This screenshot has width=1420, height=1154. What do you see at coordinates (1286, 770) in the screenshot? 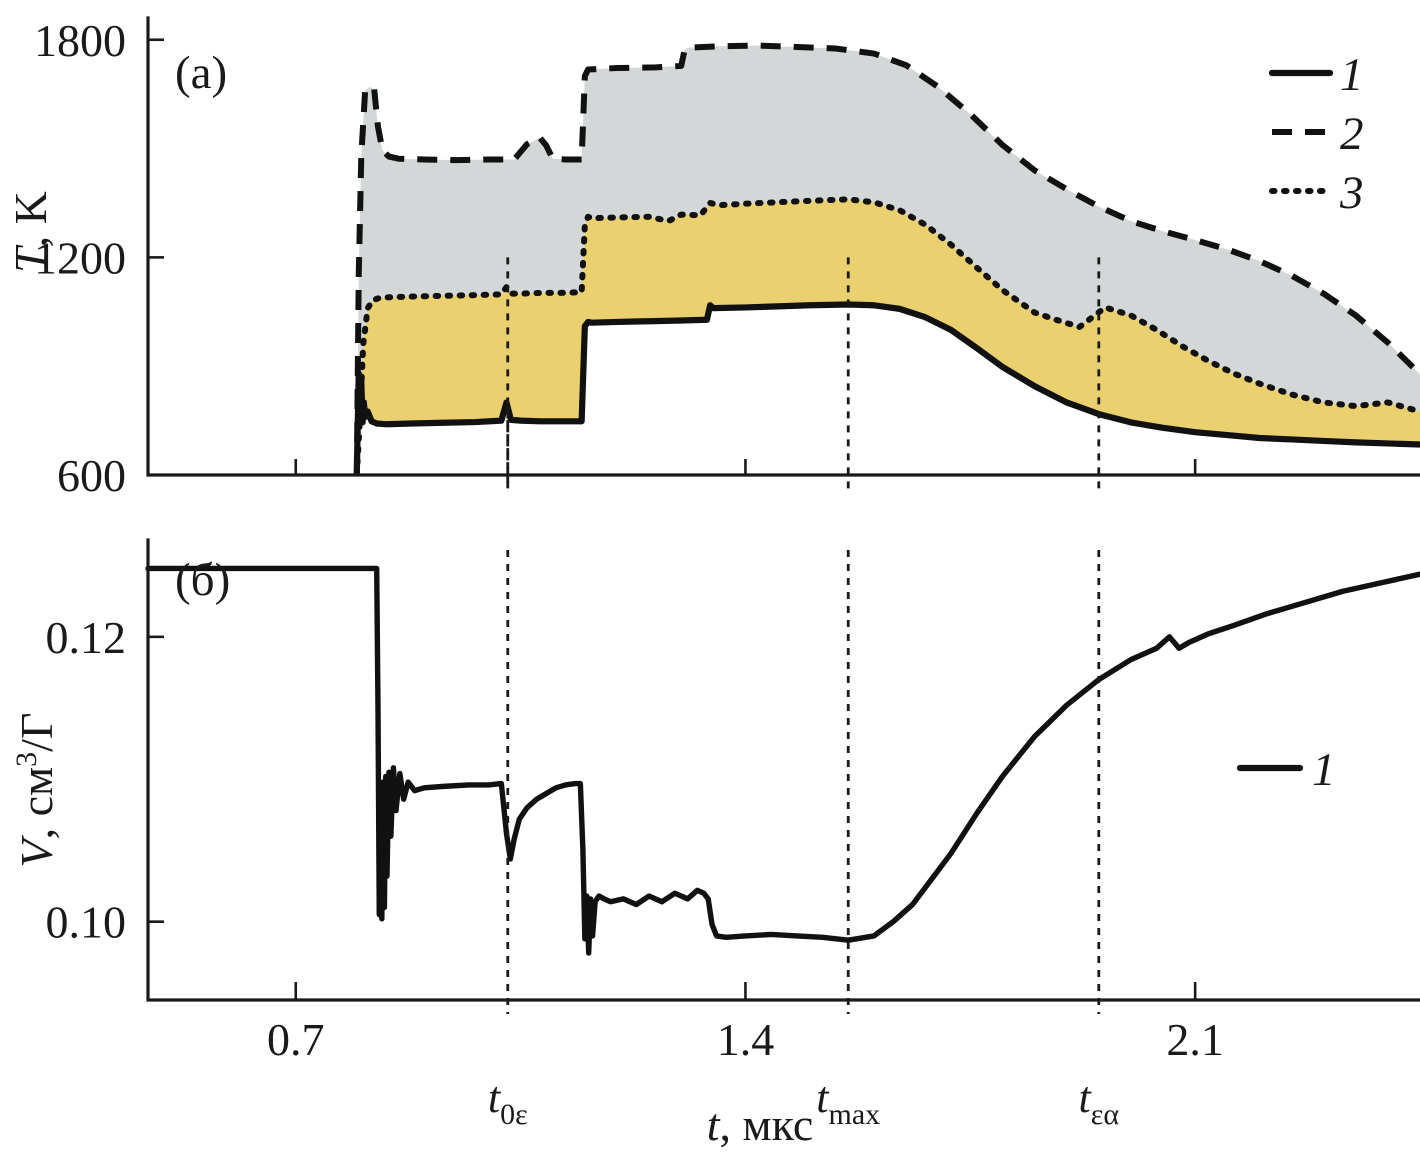
I see `legend-panel-b: 1` at bounding box center [1286, 770].